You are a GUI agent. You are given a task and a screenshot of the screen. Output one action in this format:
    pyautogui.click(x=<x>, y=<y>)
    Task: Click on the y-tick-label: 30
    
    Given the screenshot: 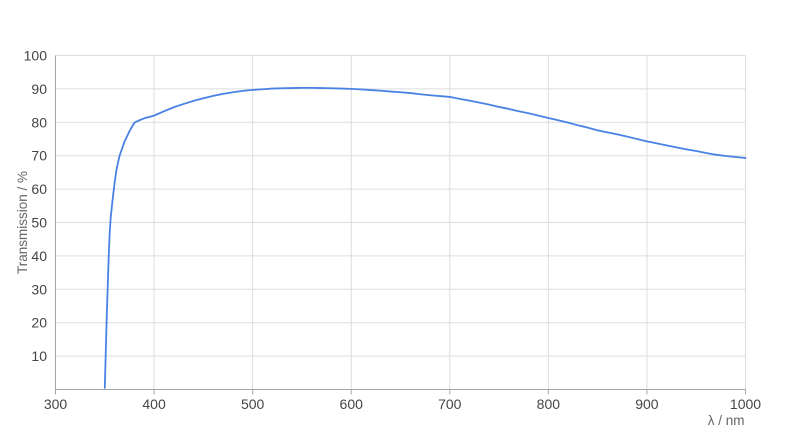 What is the action you would take?
    pyautogui.click(x=39, y=289)
    